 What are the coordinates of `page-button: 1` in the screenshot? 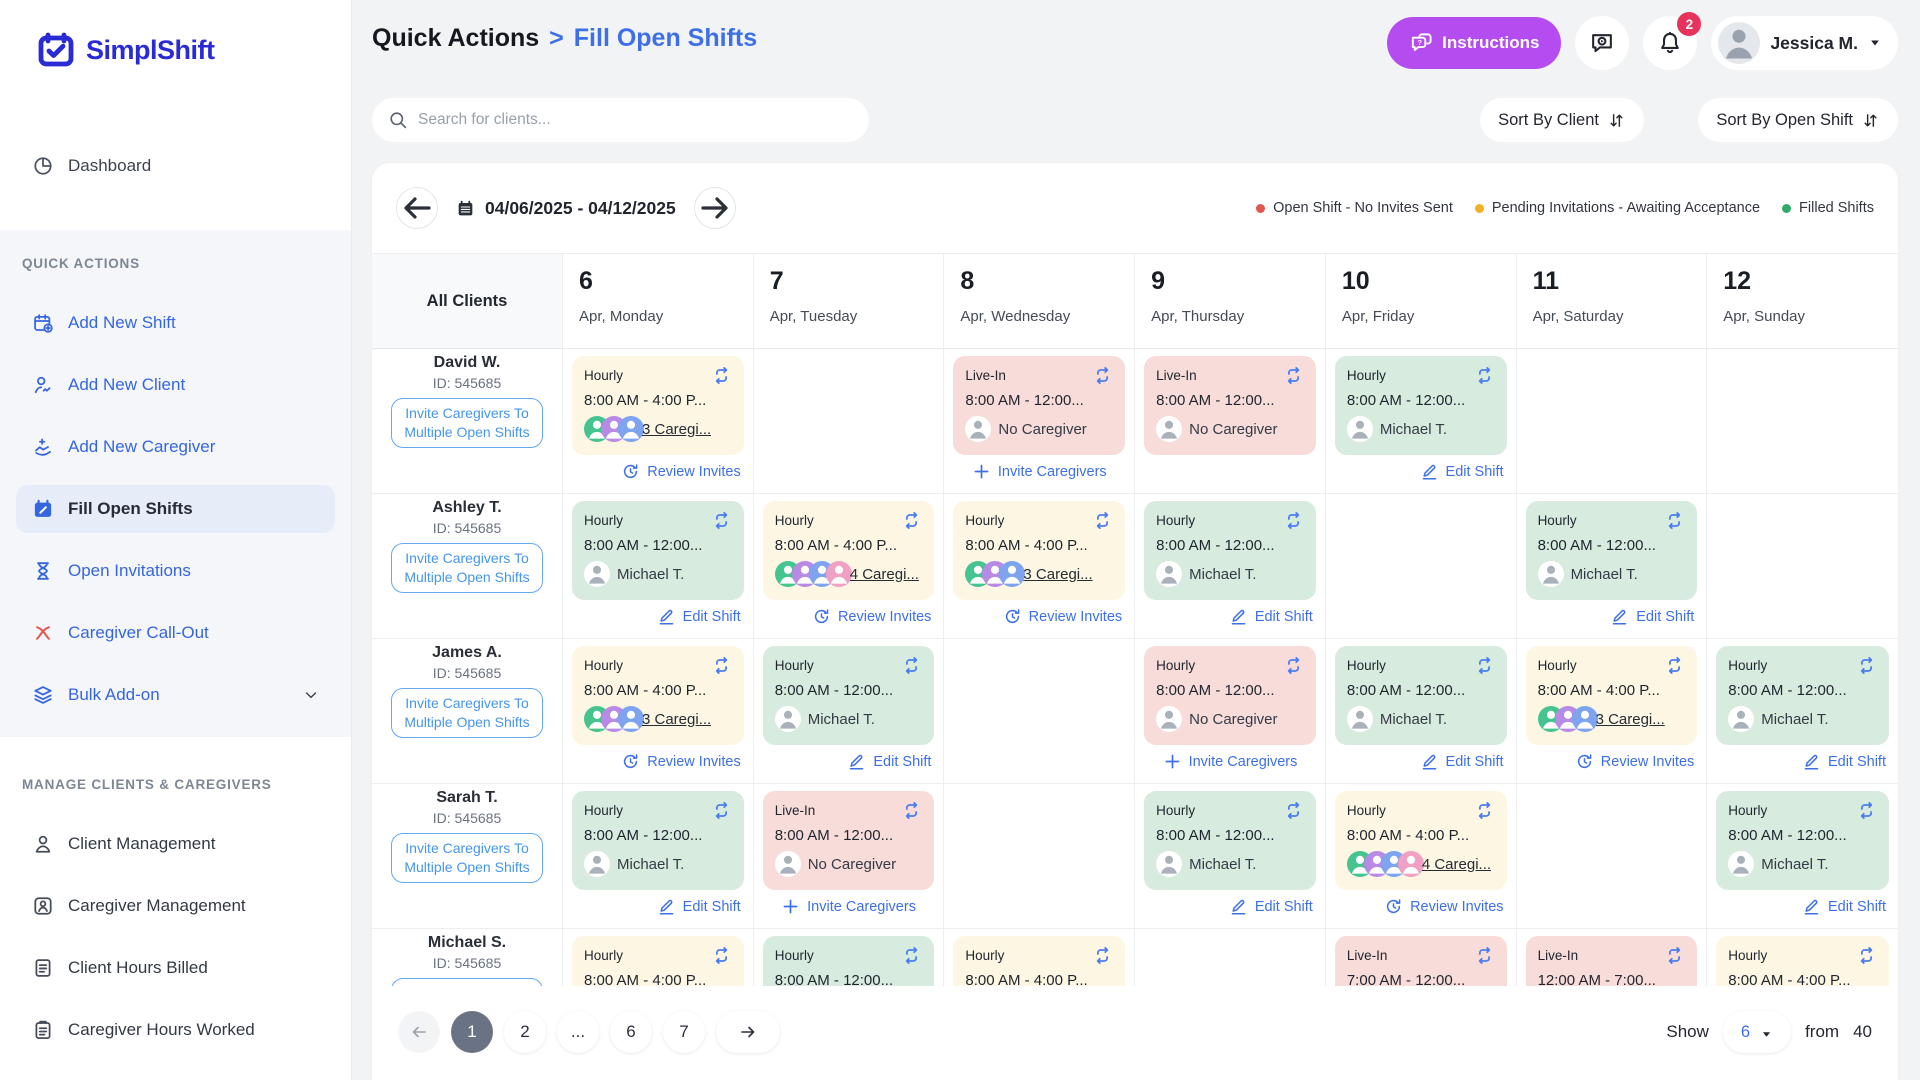 It's located at (472, 1032).